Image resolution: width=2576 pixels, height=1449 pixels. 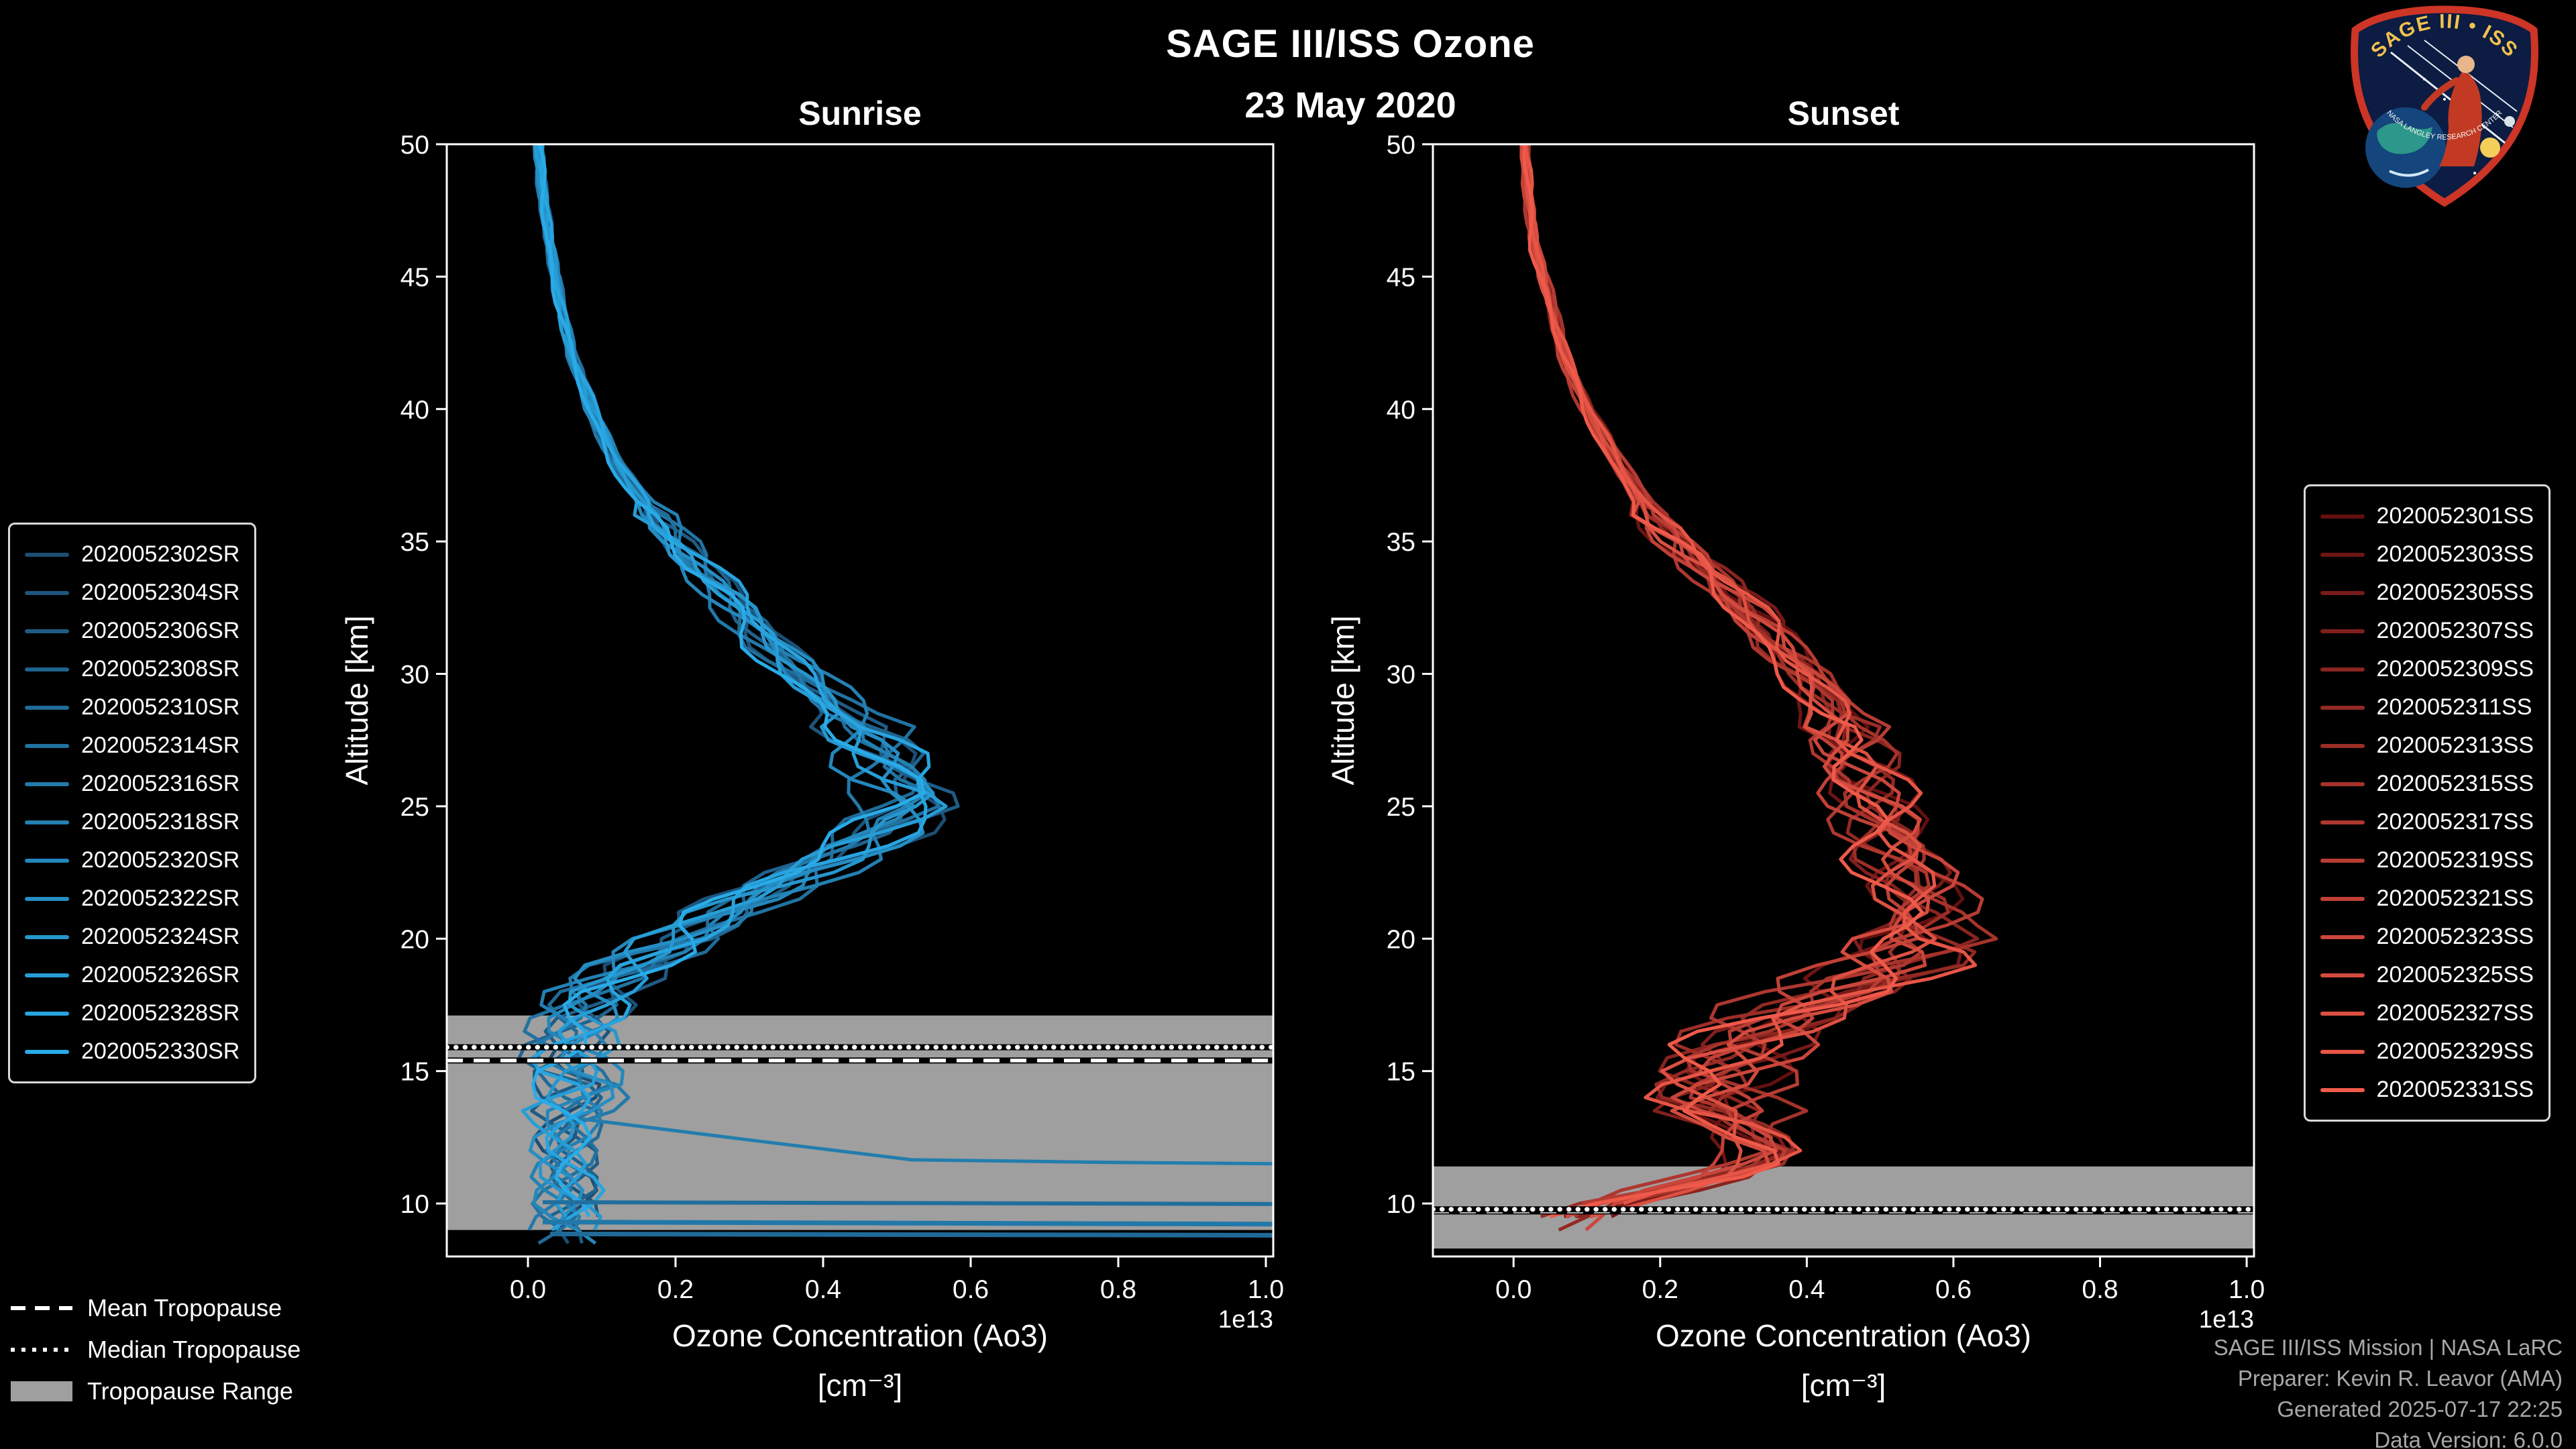 What do you see at coordinates (190, 1391) in the screenshot?
I see `tropopause-range-label: Tropopause Range` at bounding box center [190, 1391].